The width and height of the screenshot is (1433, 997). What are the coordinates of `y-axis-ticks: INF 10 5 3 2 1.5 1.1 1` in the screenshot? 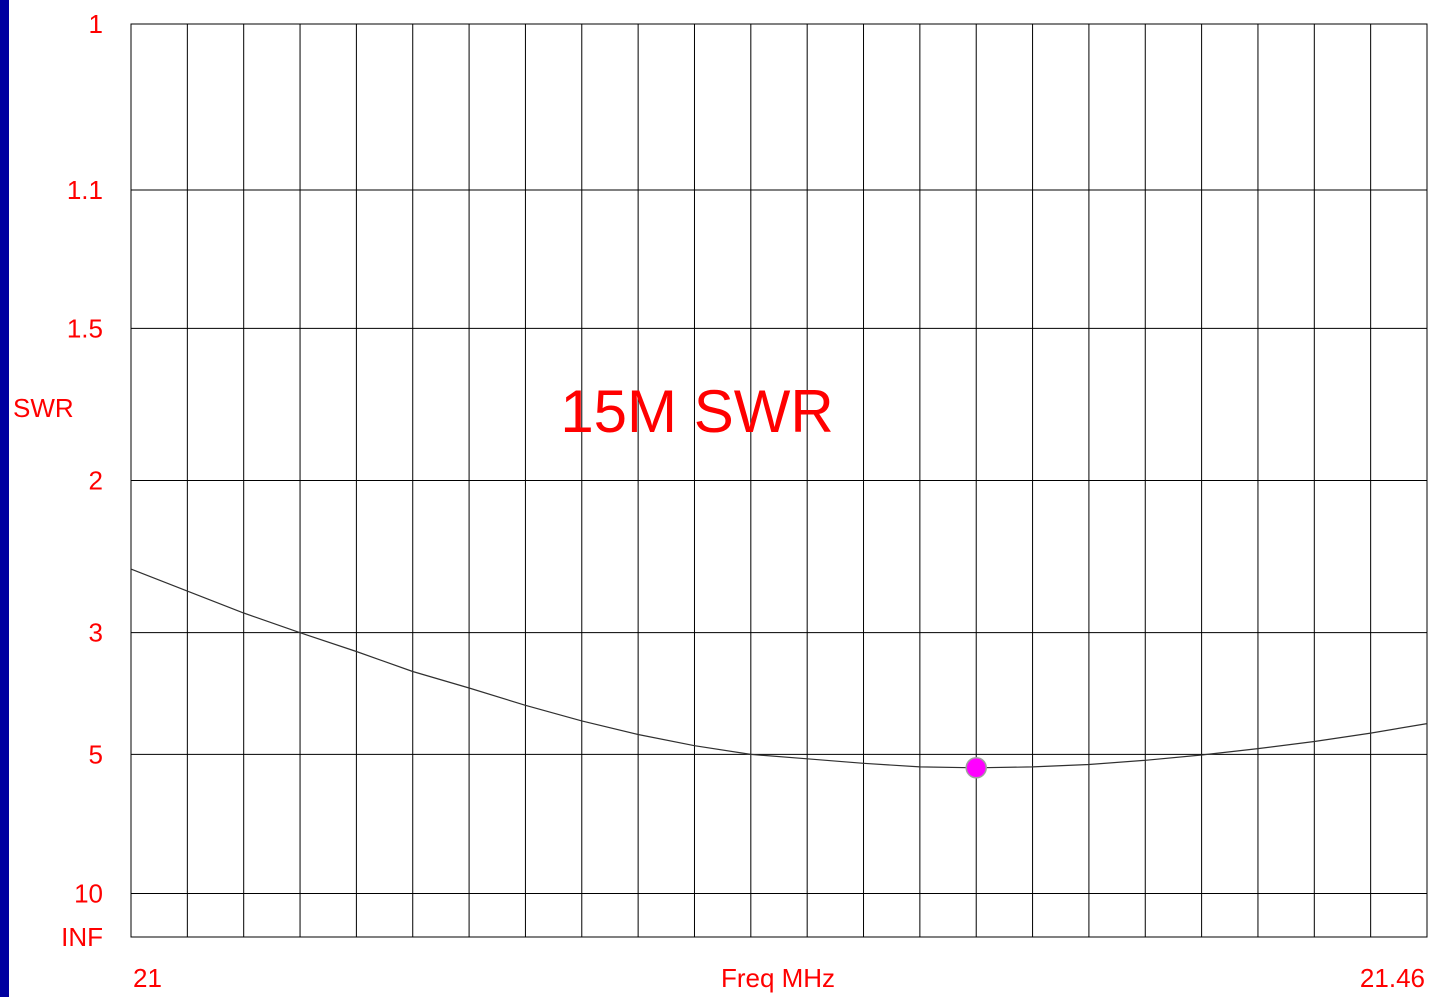 It's located at (82, 480).